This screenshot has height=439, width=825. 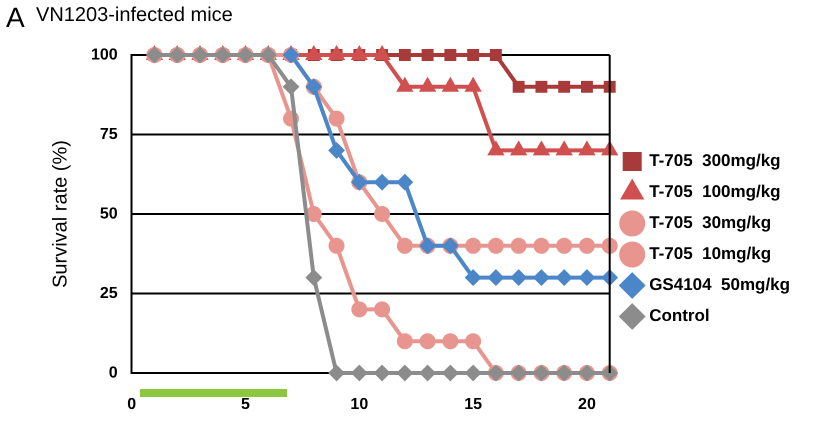 I want to click on y-tick-label: 25, so click(x=109, y=293).